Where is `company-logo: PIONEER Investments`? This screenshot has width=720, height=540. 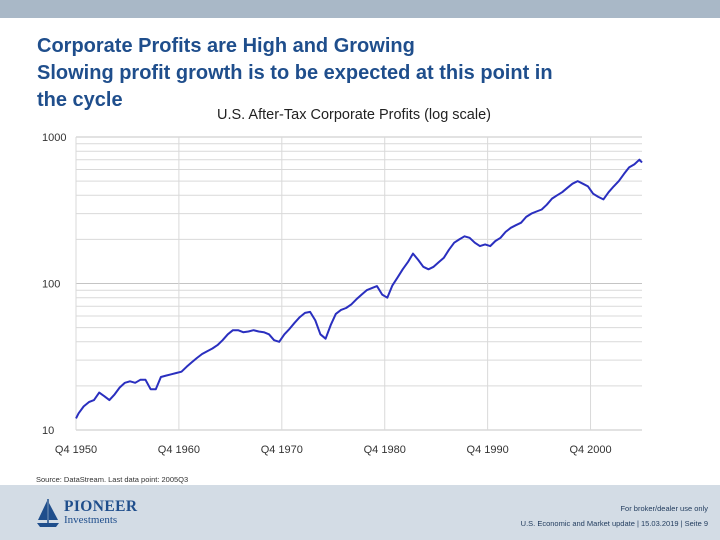 company-logo: PIONEER Investments is located at coordinates (100, 512).